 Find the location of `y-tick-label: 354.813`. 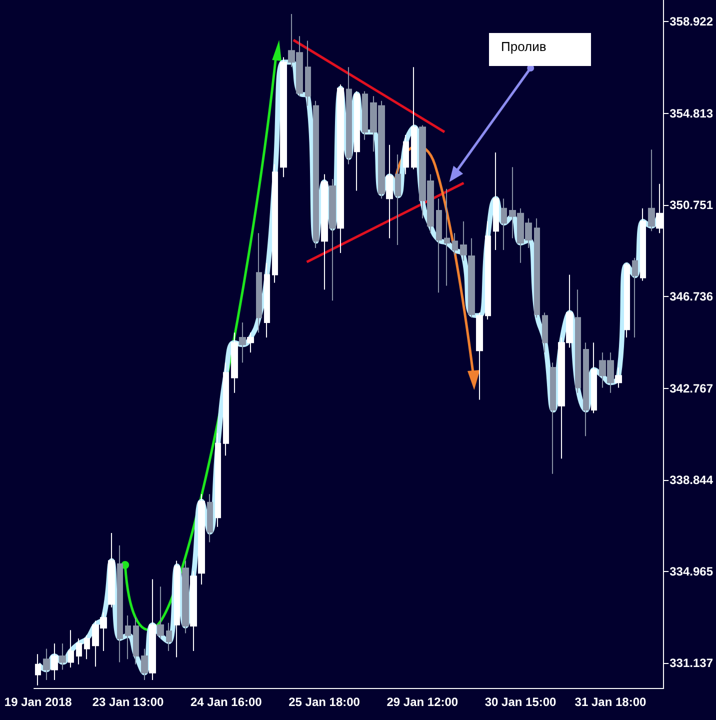

y-tick-label: 354.813 is located at coordinates (692, 113).